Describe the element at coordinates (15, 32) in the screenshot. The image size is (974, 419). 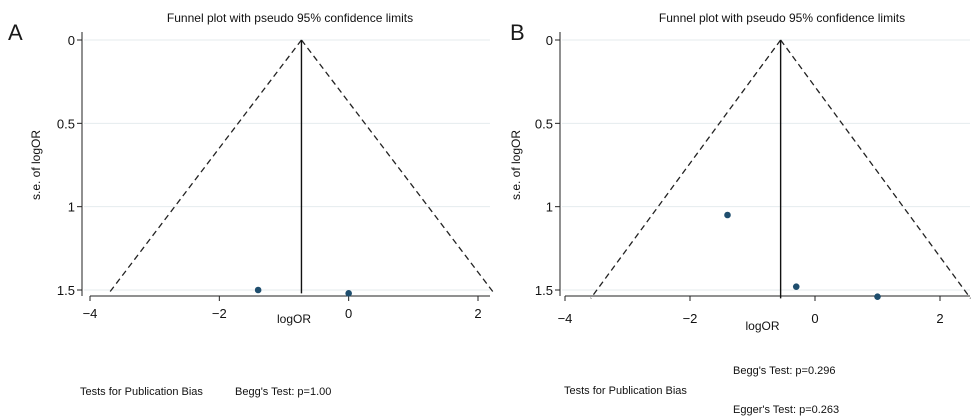
I see `panel-letter: A` at that location.